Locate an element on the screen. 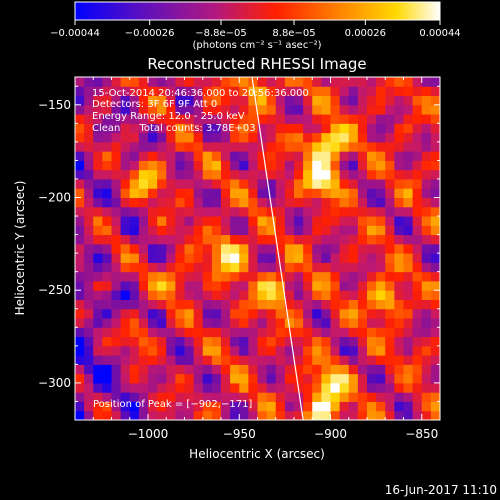  y-tick-label: −250 is located at coordinates (54, 290).